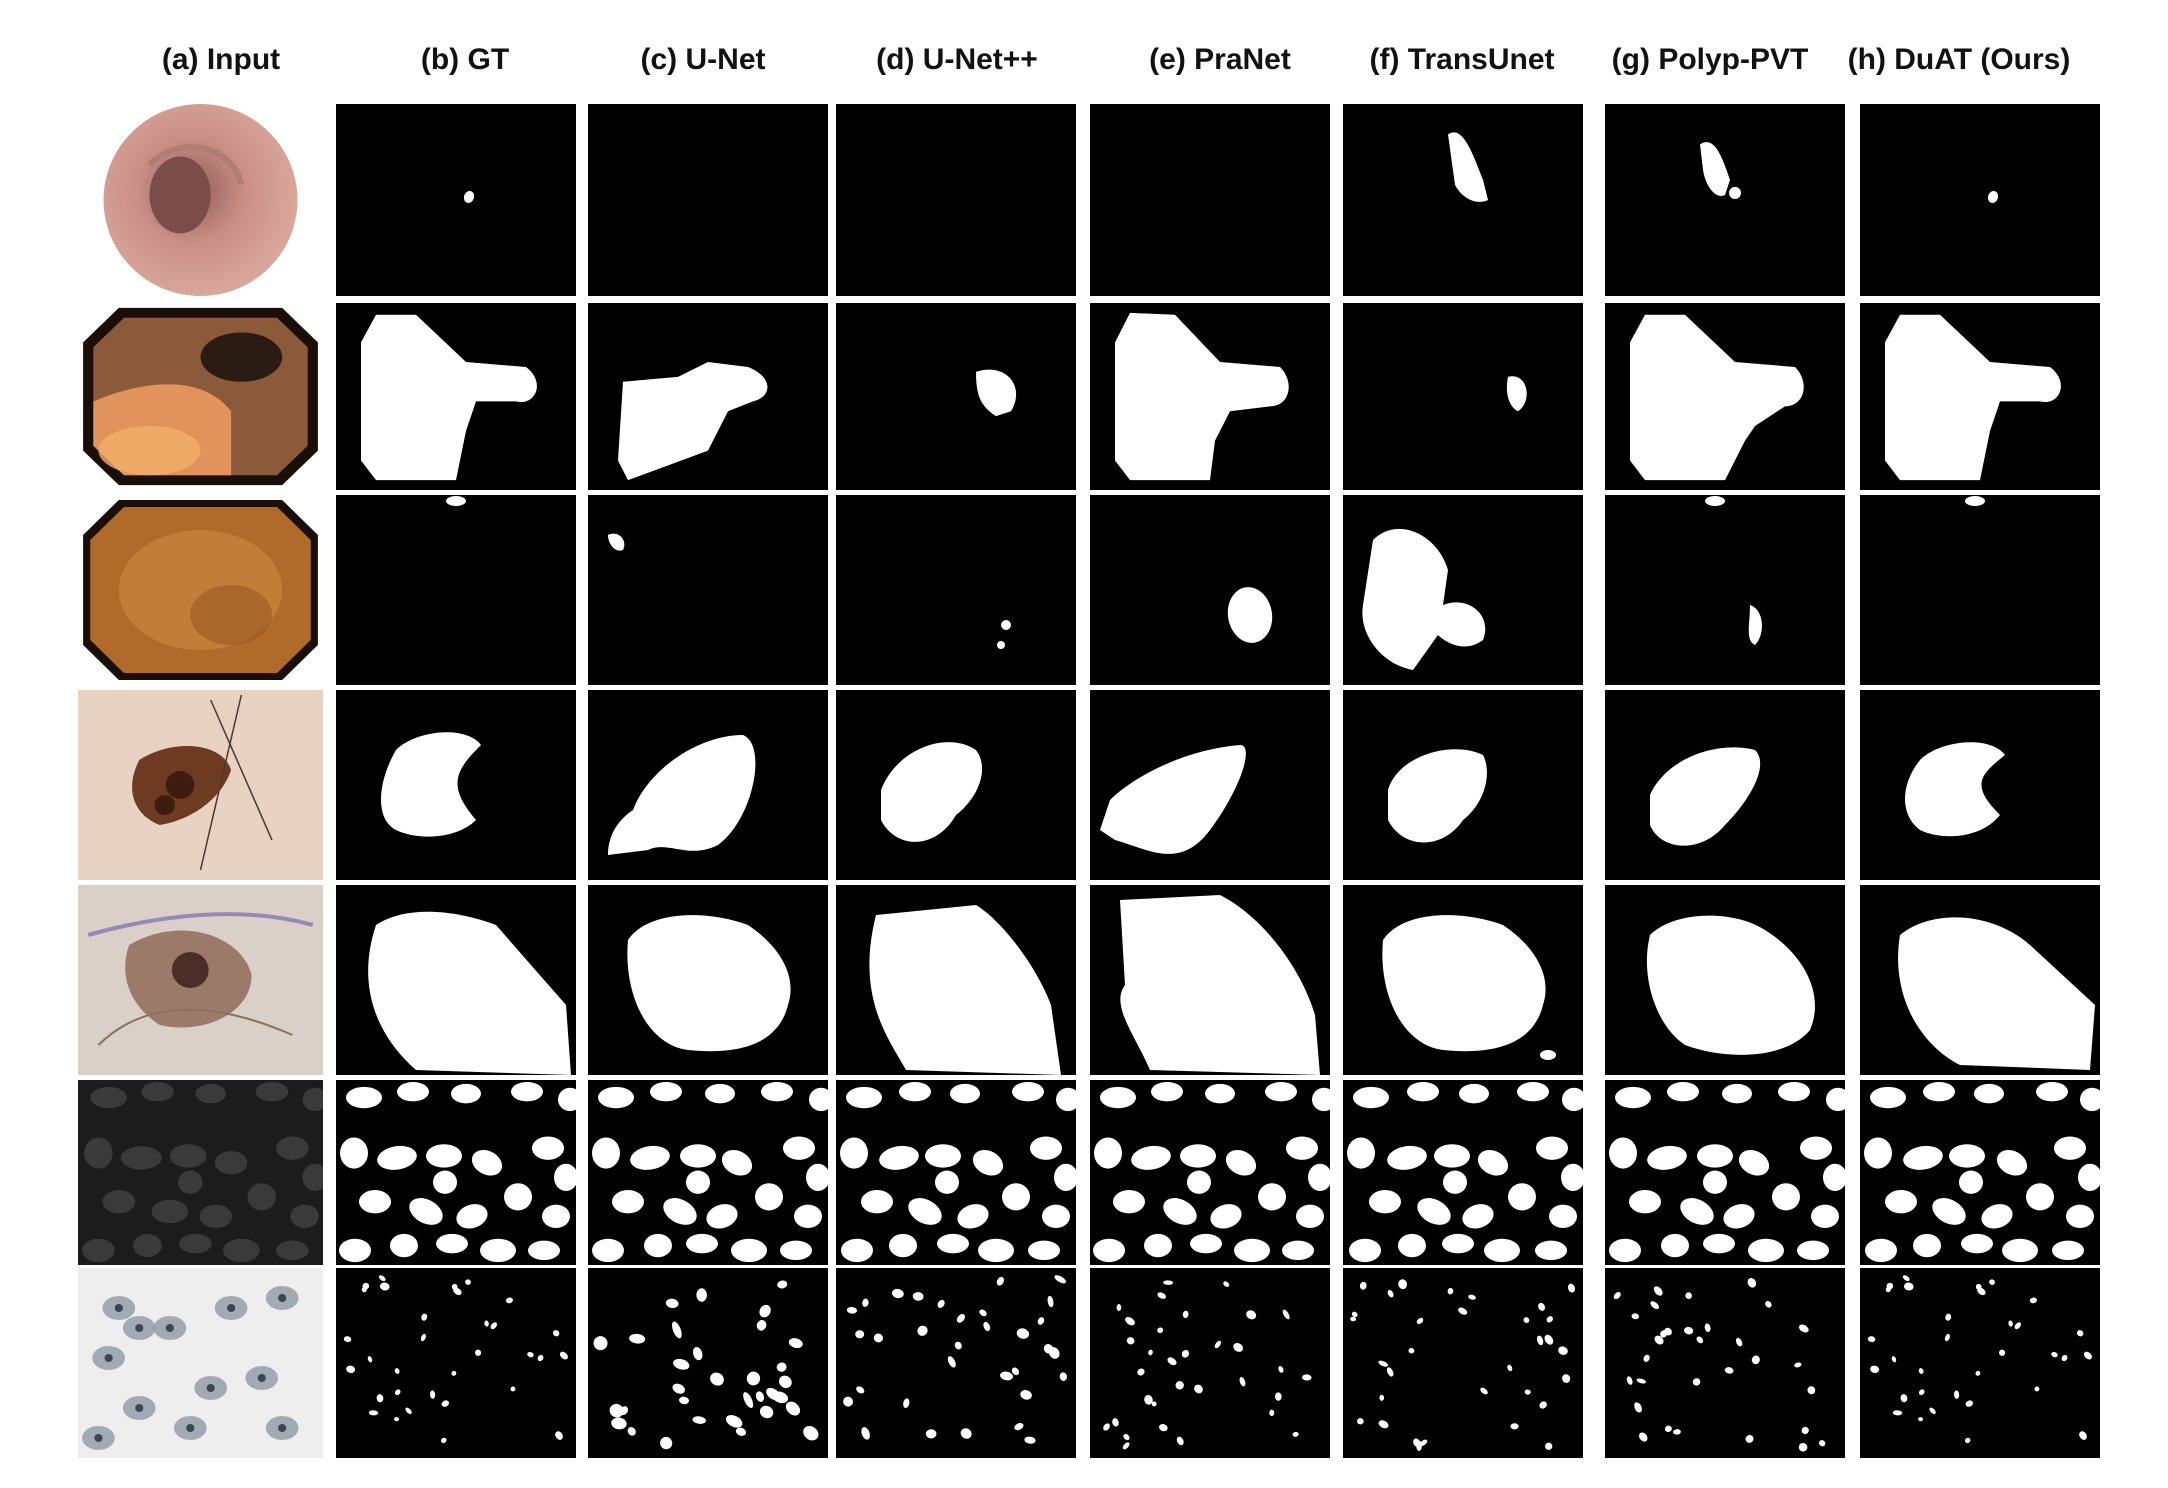  Describe the element at coordinates (1980, 590) in the screenshot. I see `mask-h-colonoscopy-orange` at that location.